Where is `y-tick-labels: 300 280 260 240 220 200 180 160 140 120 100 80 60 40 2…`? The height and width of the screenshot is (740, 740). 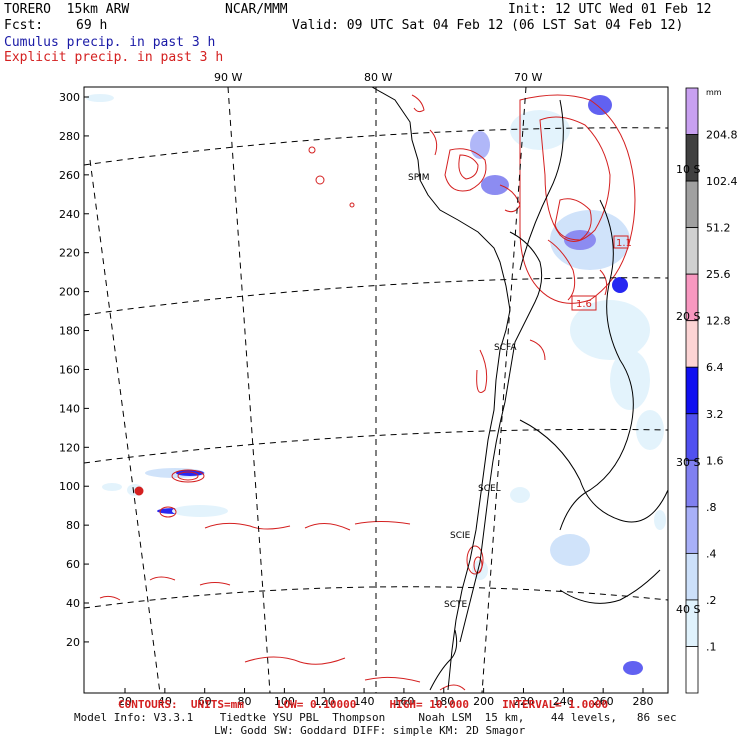
y-tick-labels: 300 280 260 240 220 200 180 160 140 120 100 80 60 40 2… is located at coordinates (69, 370).